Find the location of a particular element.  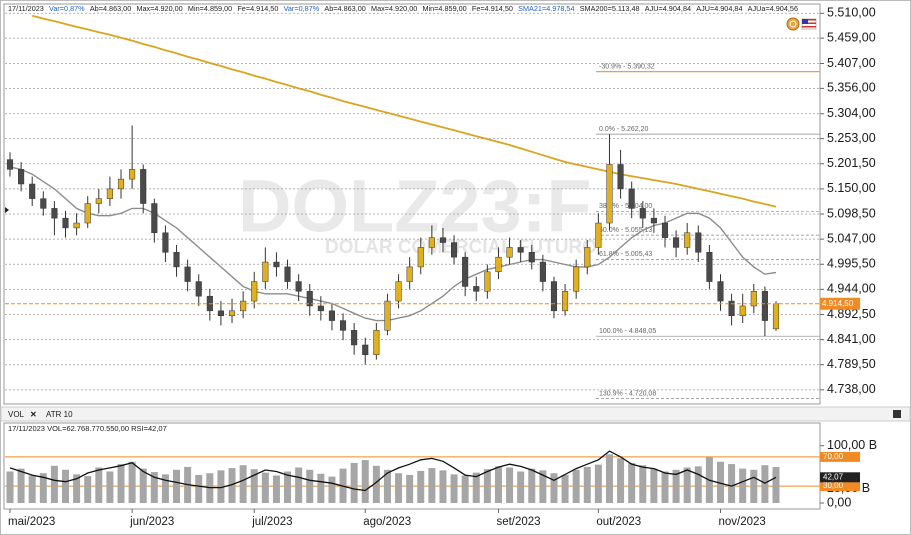

info-field: Ab=4.863,00 is located at coordinates (345, 9).